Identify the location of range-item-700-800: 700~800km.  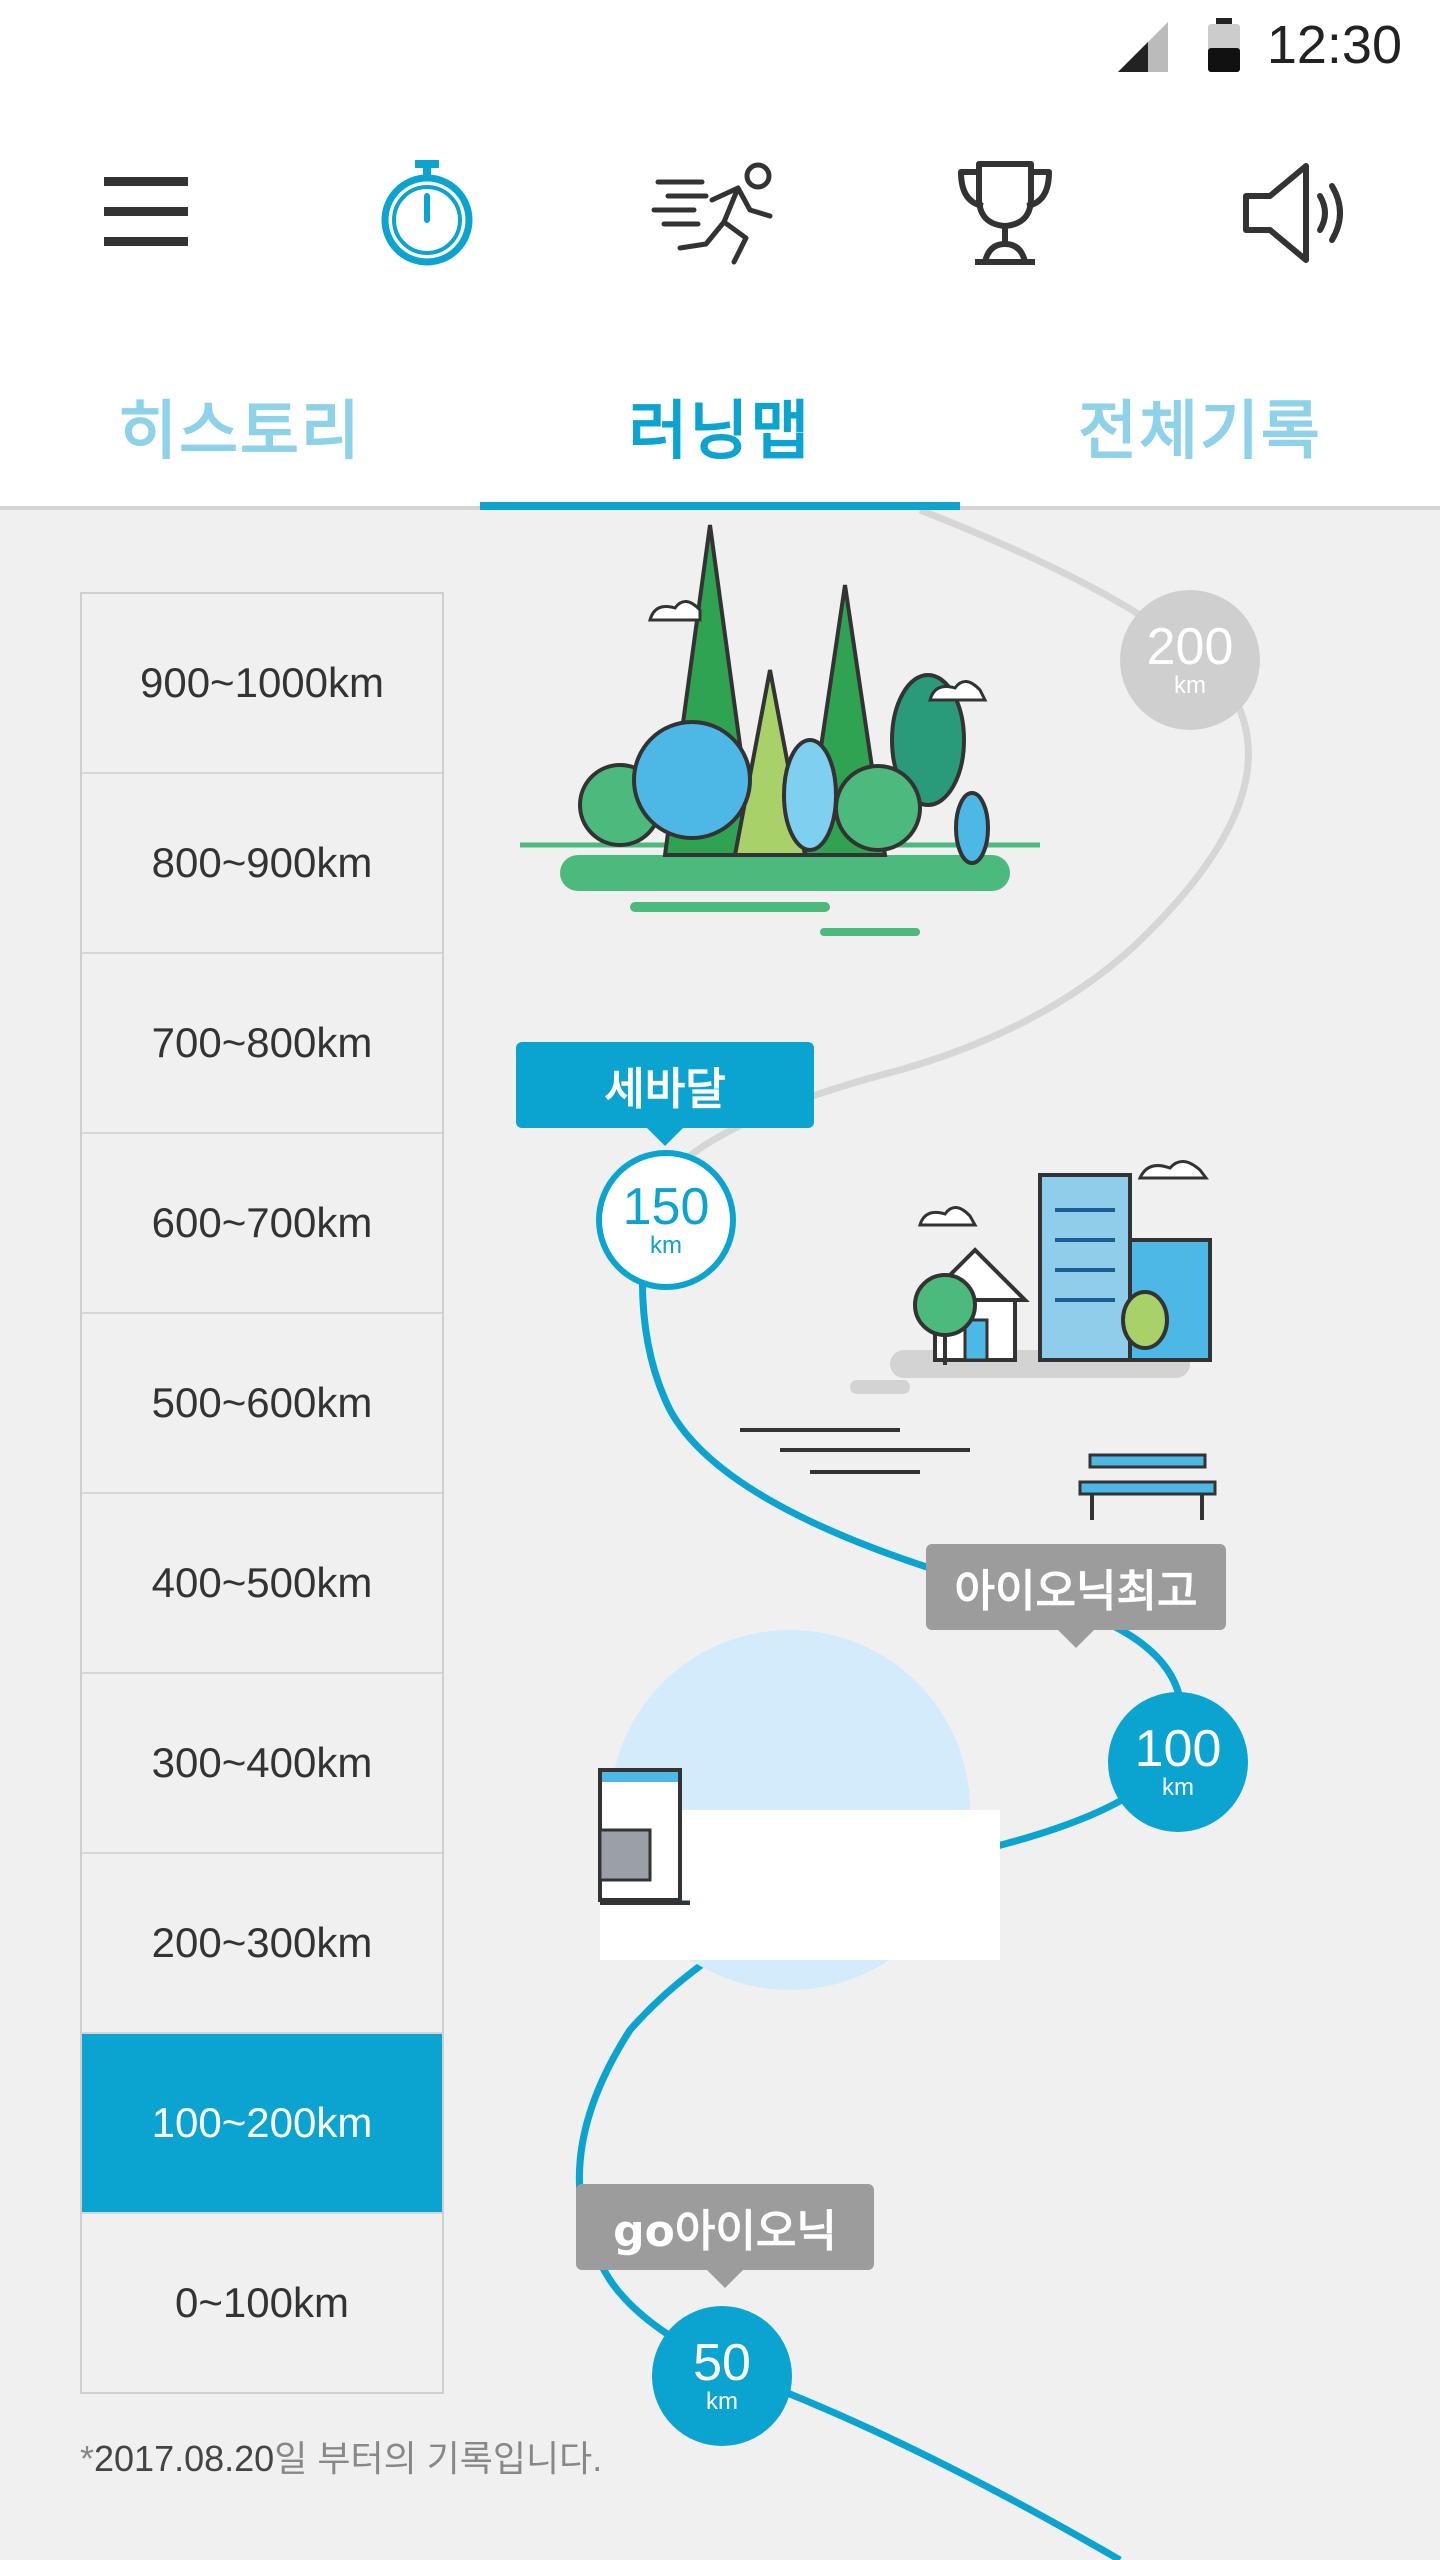
(262, 1044).